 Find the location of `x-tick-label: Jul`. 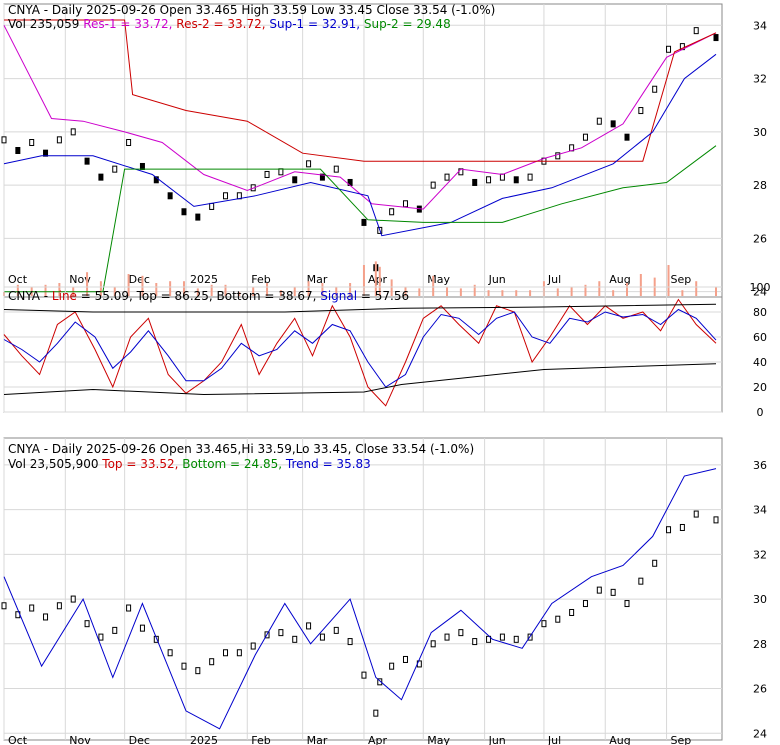

x-tick-label: Jul is located at coordinates (554, 279).